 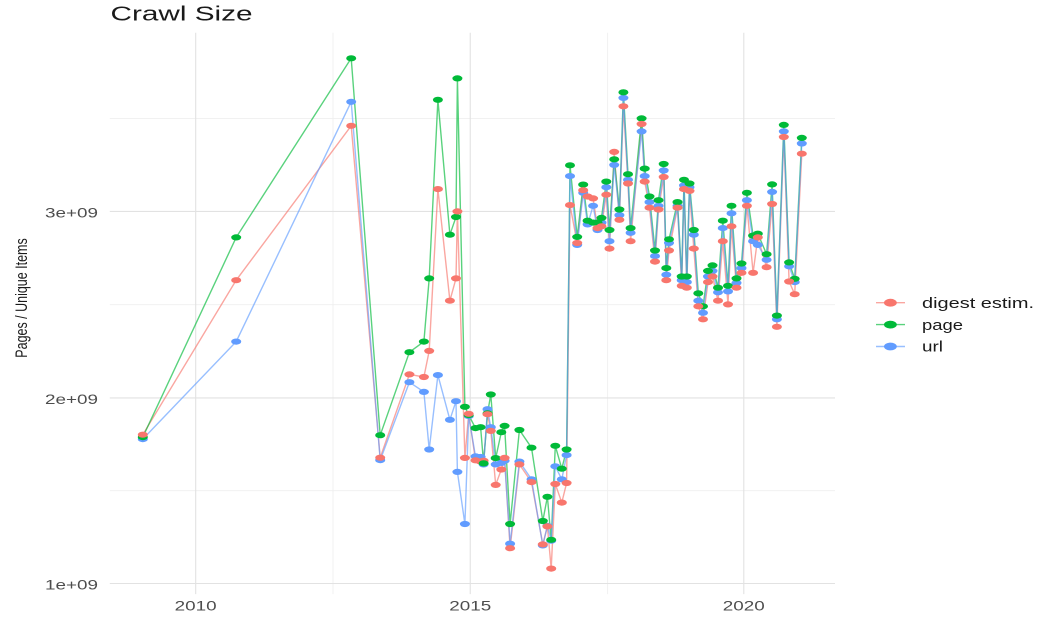 I want to click on svg-text: 2020, so click(x=744, y=606).